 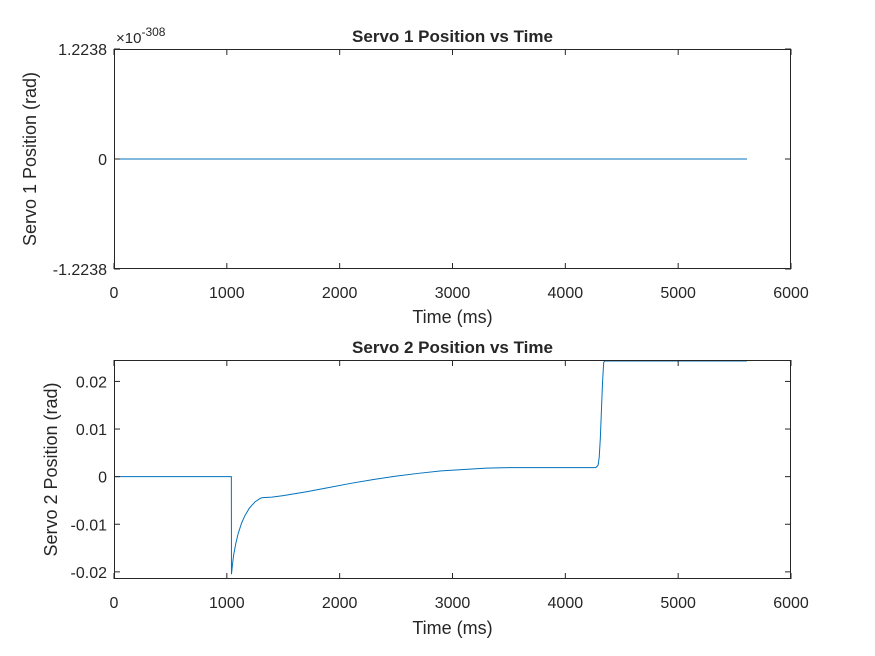 I want to click on chart-title: Servo 2 Position vs Time, so click(x=452, y=347).